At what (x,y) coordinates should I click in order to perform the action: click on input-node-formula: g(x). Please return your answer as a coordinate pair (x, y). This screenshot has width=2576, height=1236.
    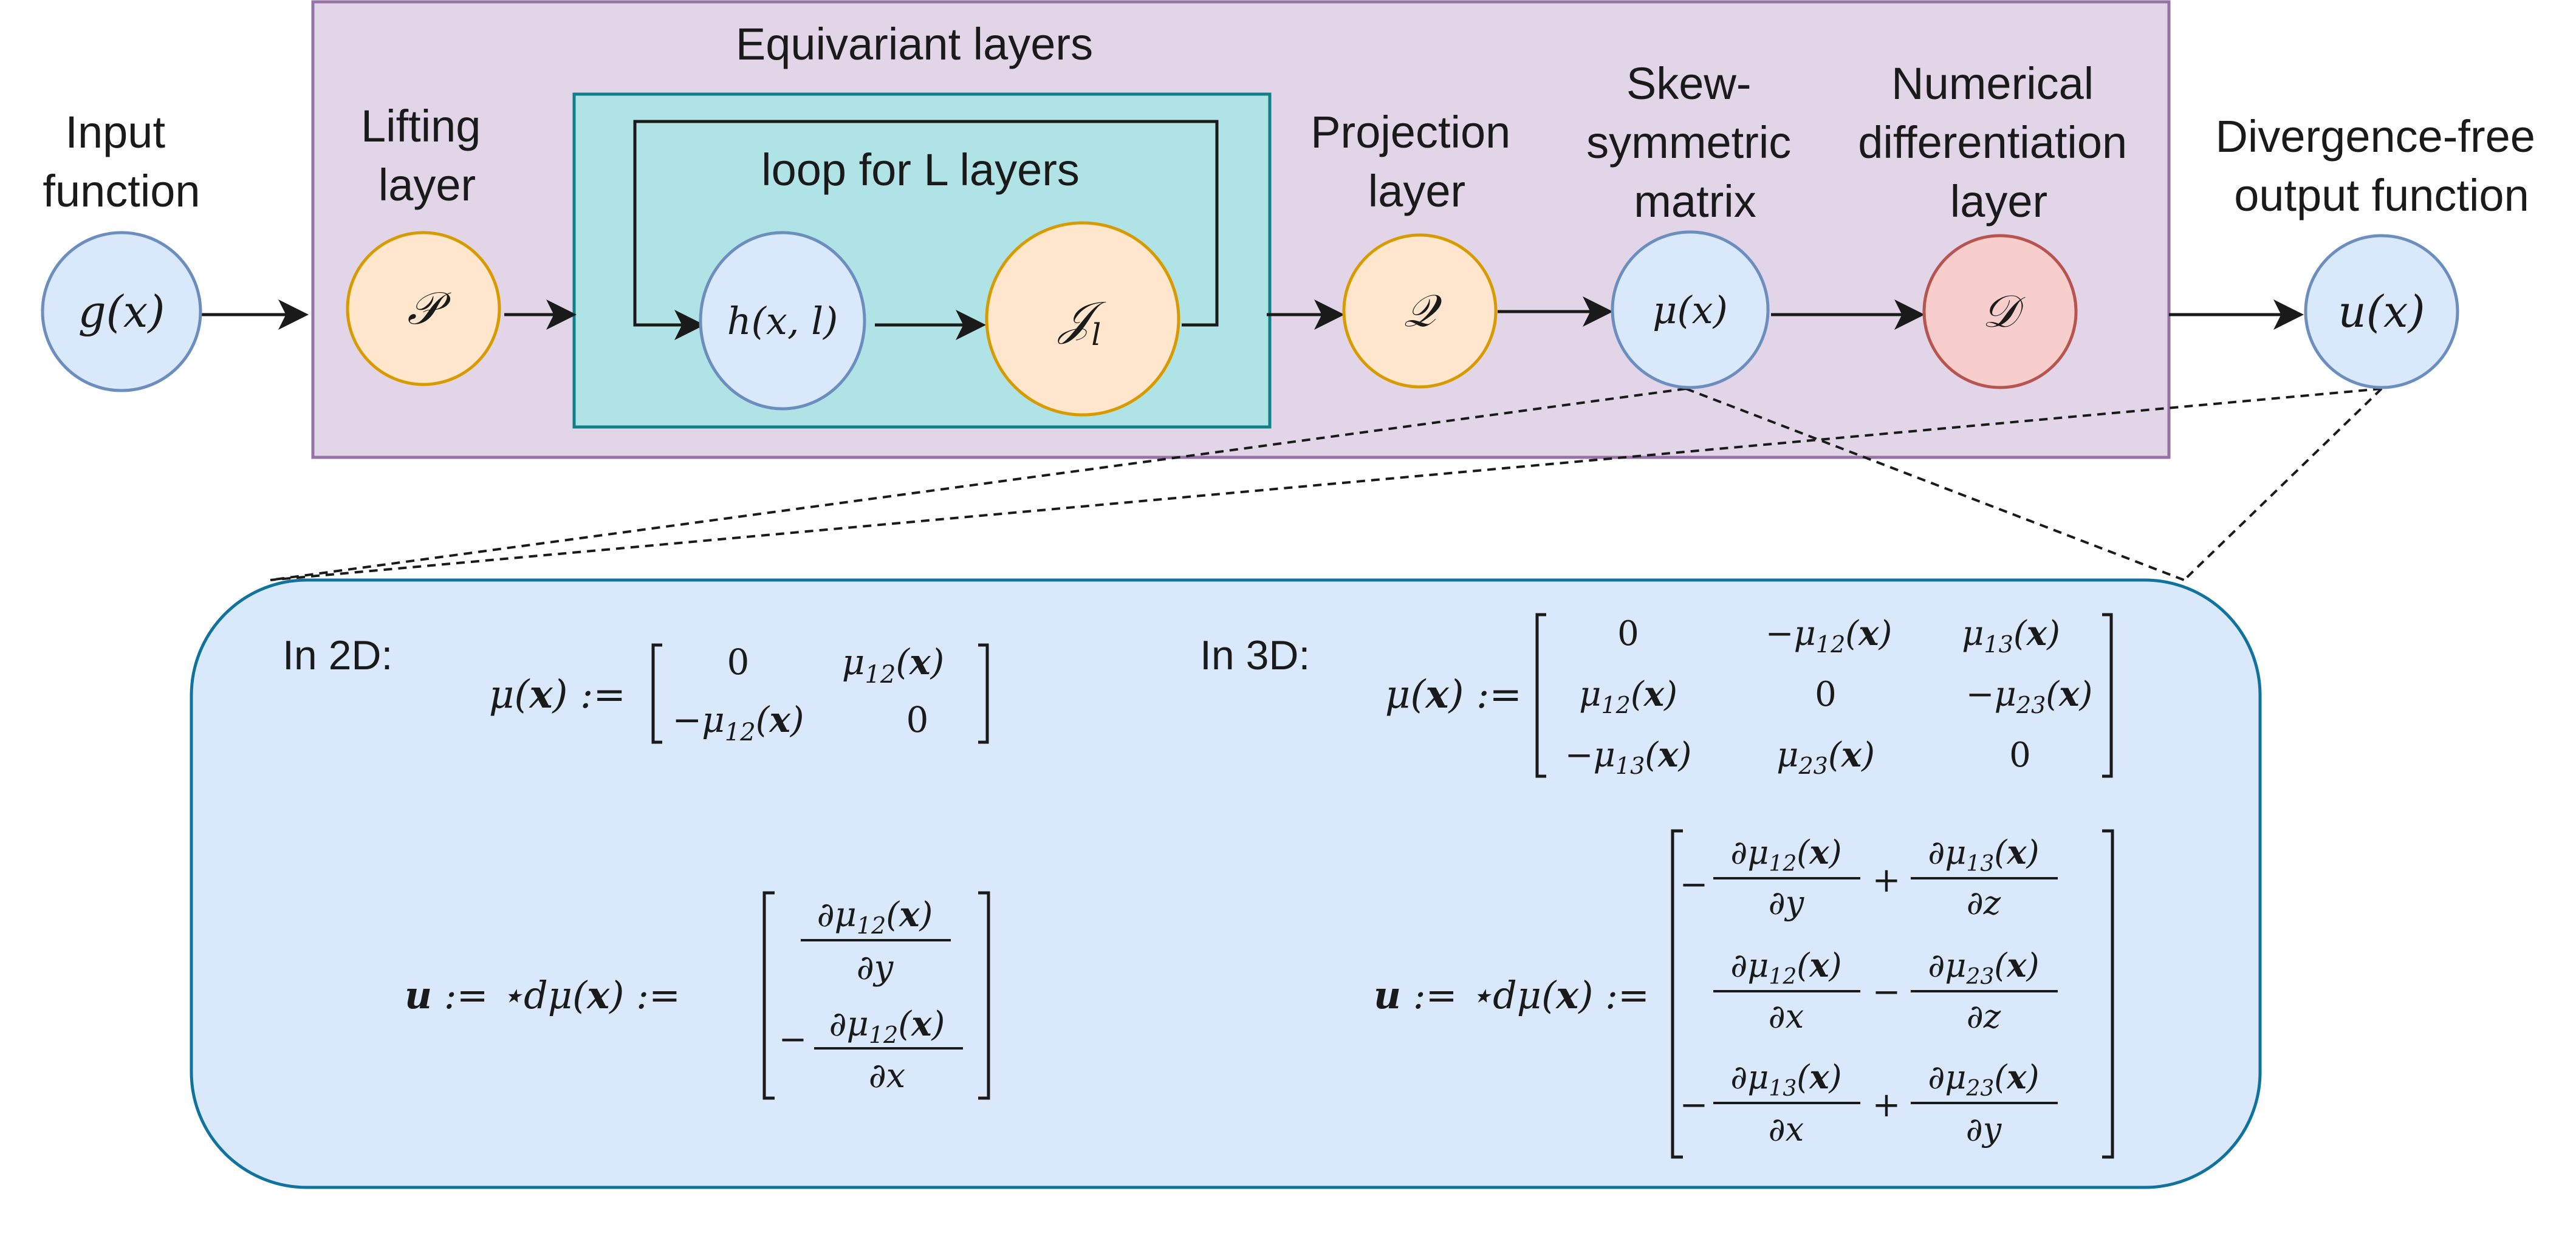
    Looking at the image, I should click on (121, 311).